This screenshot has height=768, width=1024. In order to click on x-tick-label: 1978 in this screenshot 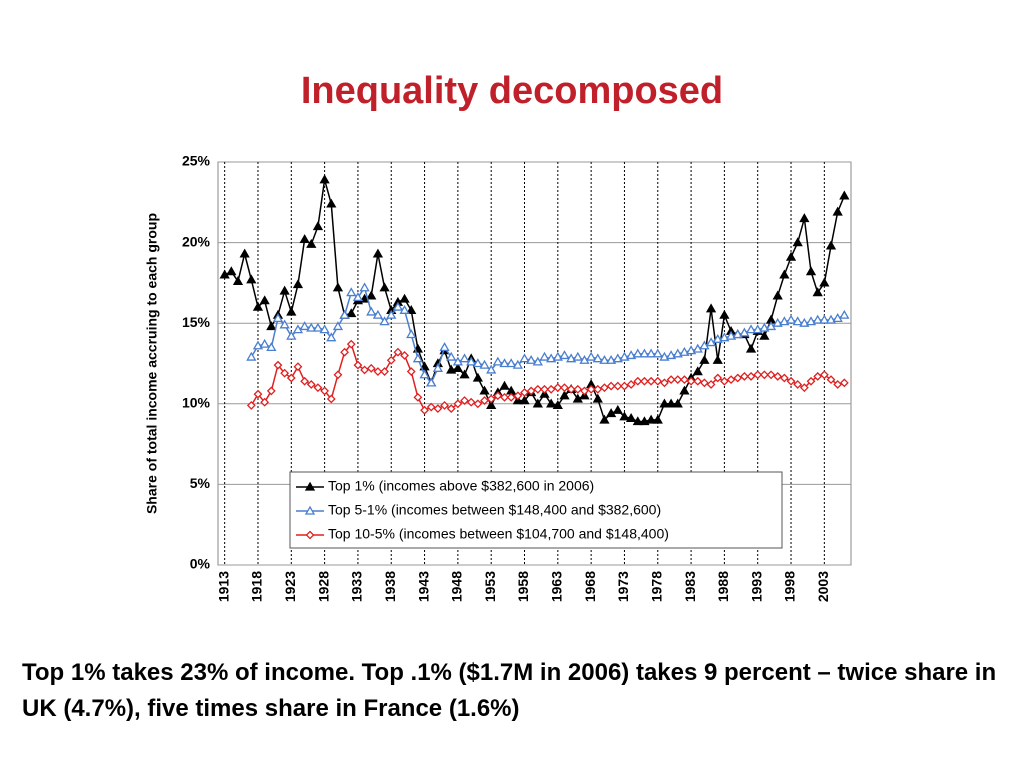, I will do `click(656, 586)`.